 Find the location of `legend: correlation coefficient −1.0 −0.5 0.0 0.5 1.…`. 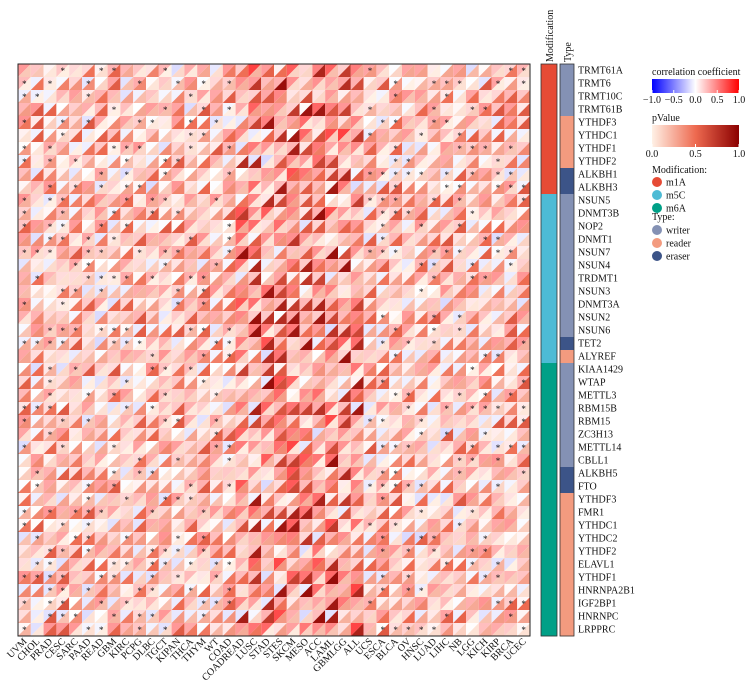

legend: correlation coefficient −1.0 −0.5 0.0 0.5 1.… is located at coordinates (694, 165).